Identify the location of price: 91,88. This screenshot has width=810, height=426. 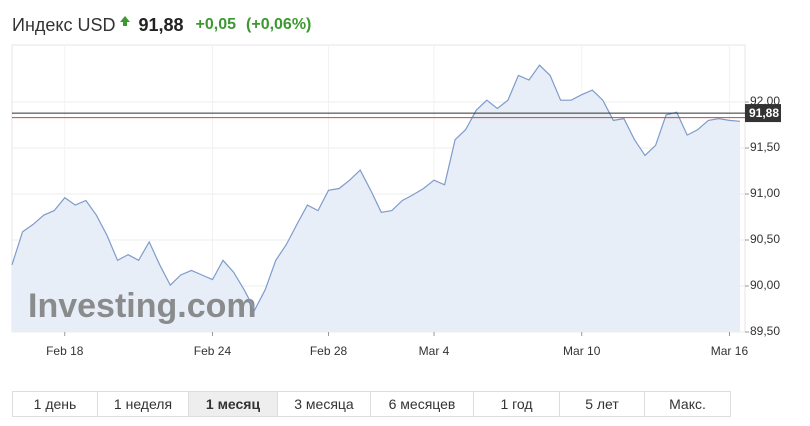
(161, 24).